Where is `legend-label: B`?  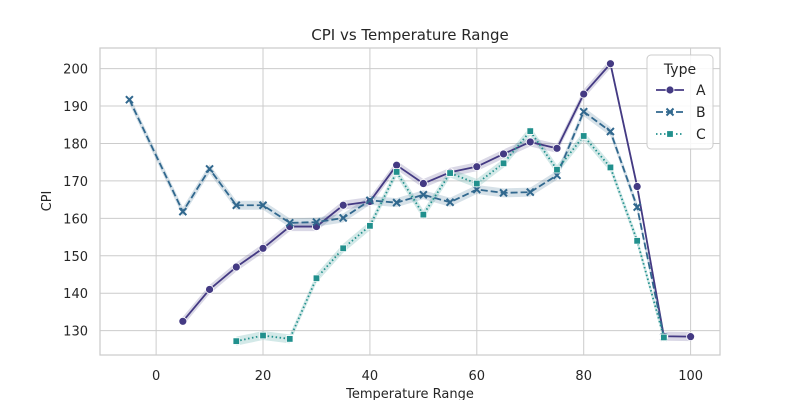
legend-label: B is located at coordinates (701, 113).